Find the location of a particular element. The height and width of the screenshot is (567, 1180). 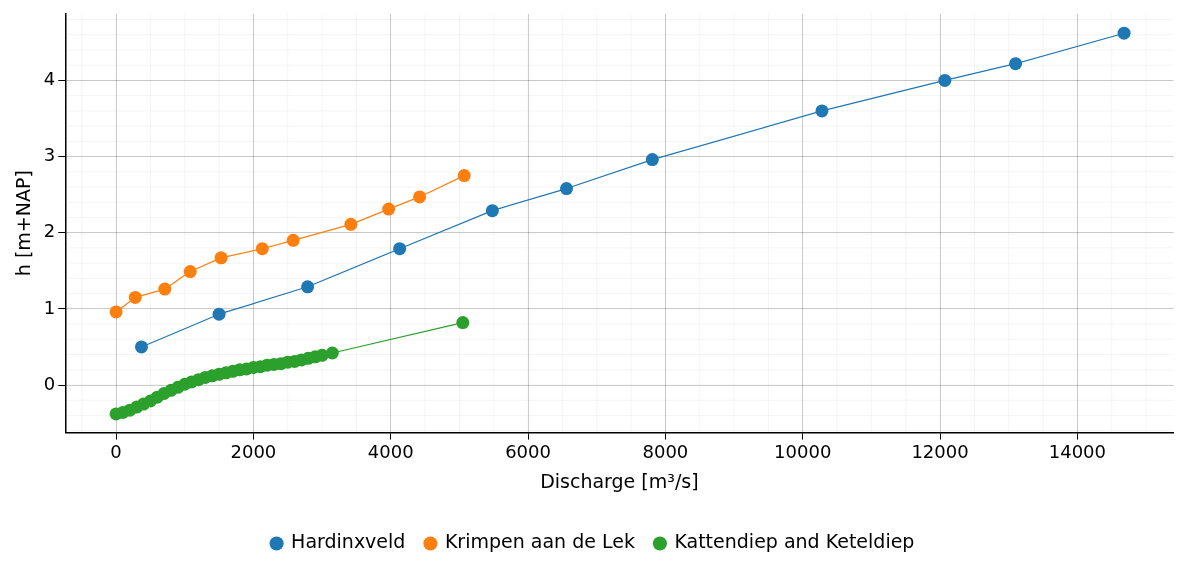

legend-label: Hardinxveld is located at coordinates (348, 541).